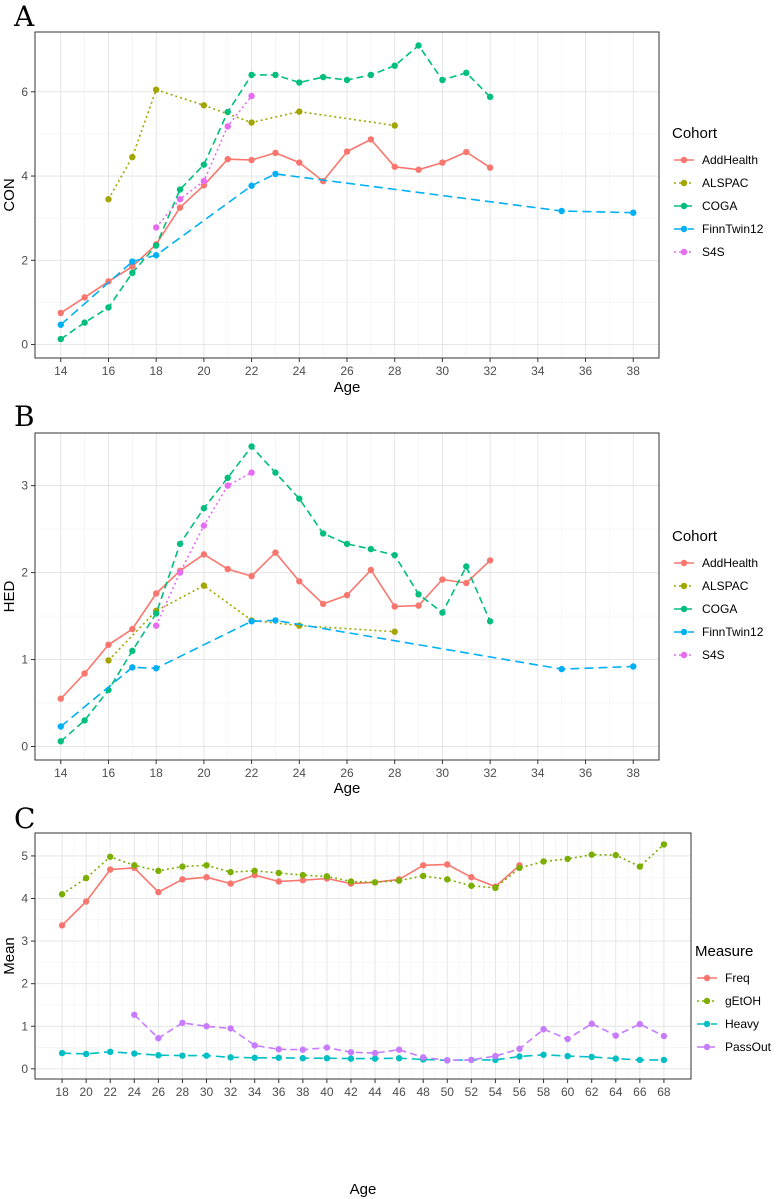  I want to click on y-tick-label: 4, so click(24, 899).